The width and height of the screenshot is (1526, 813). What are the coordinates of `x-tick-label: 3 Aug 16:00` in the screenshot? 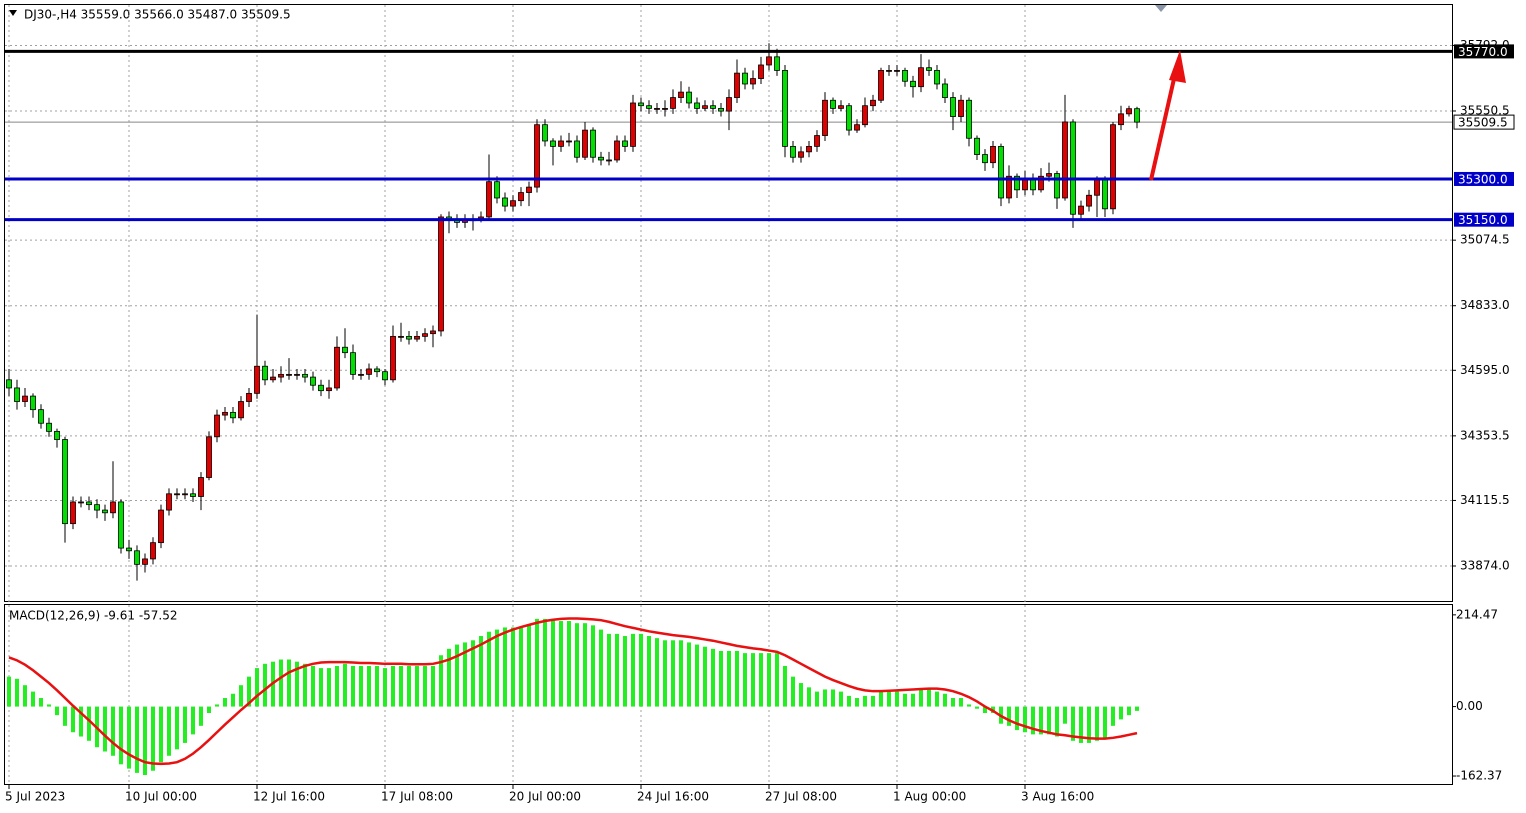 It's located at (1057, 797).